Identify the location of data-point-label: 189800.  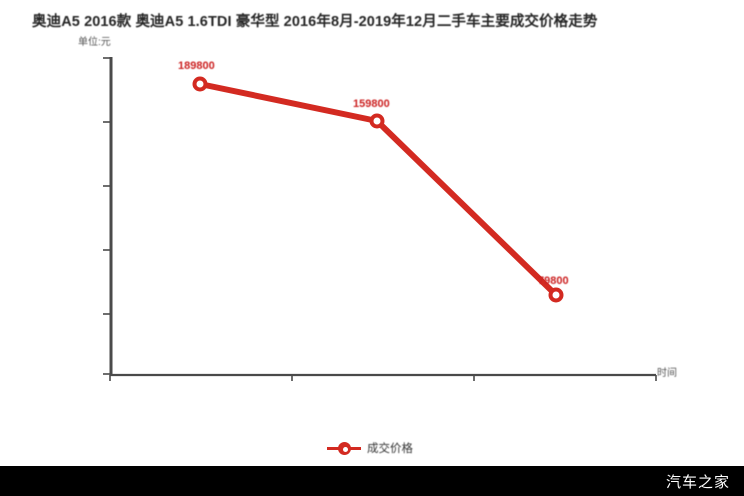
(196, 66).